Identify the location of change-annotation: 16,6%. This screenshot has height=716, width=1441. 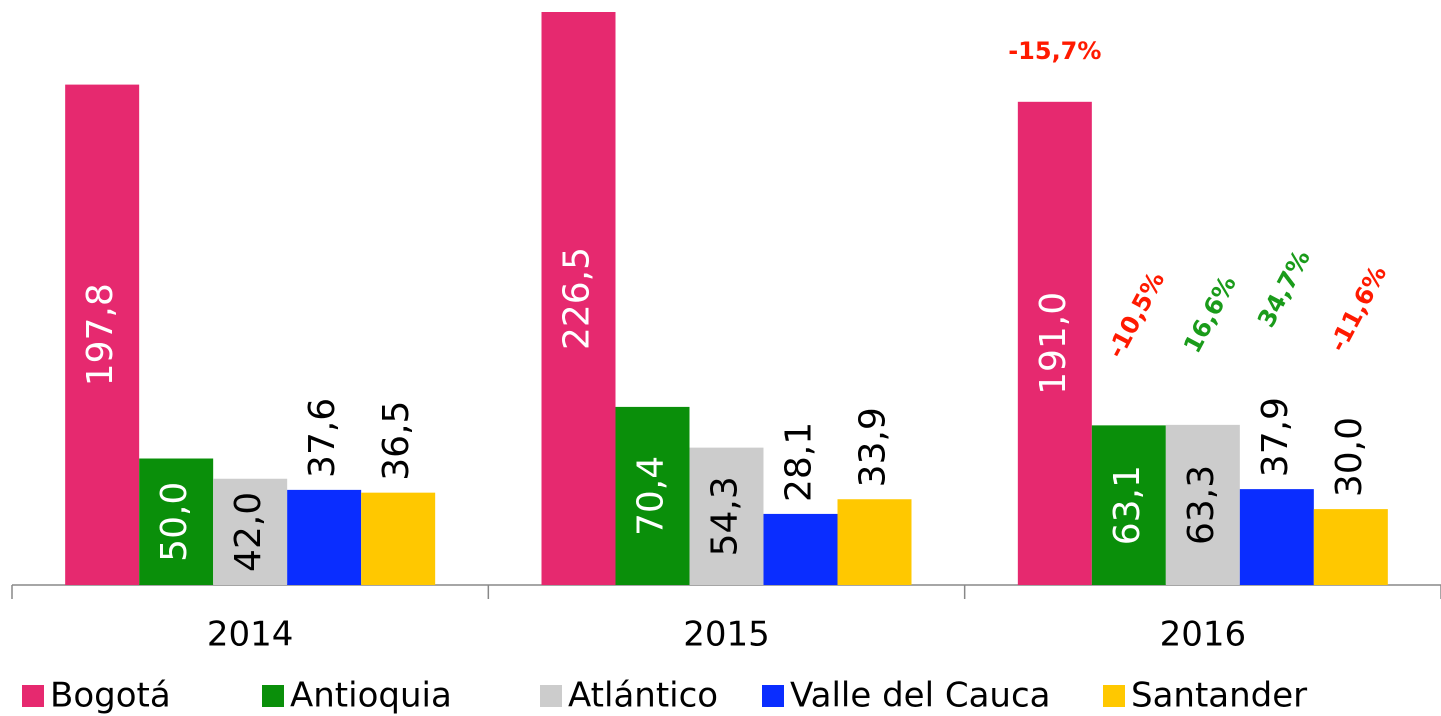
(1210, 314).